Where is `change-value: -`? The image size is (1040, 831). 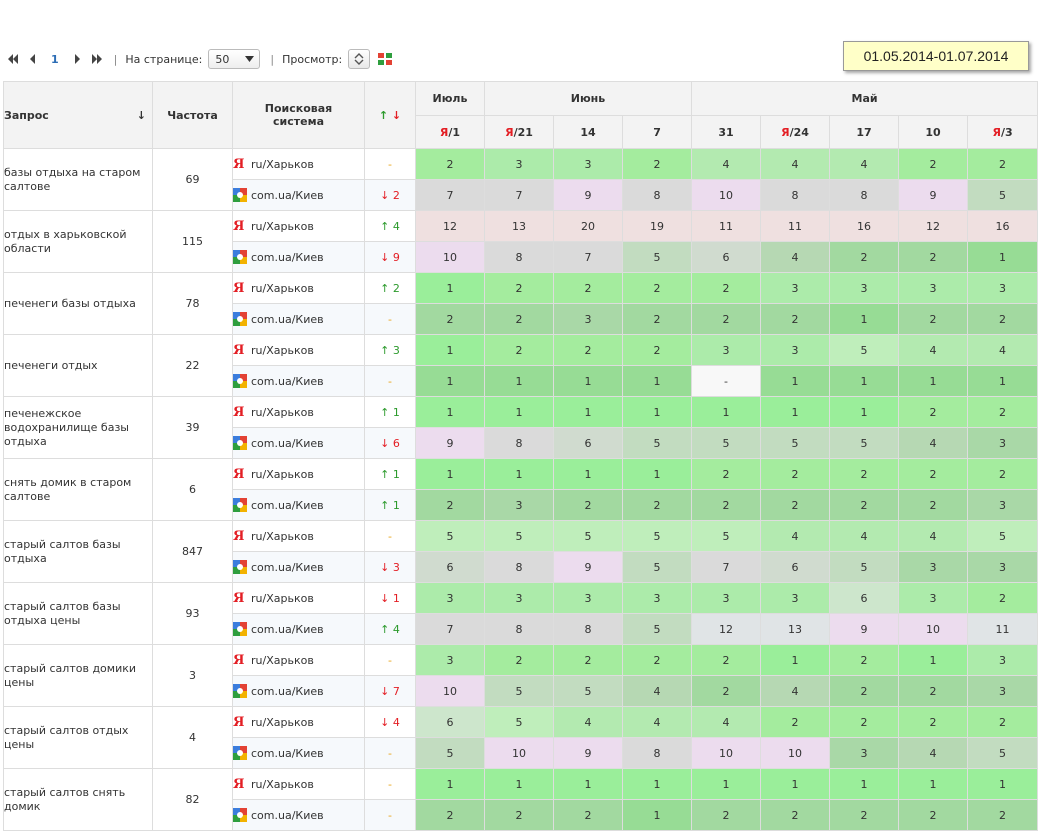
change-value: - is located at coordinates (390, 164).